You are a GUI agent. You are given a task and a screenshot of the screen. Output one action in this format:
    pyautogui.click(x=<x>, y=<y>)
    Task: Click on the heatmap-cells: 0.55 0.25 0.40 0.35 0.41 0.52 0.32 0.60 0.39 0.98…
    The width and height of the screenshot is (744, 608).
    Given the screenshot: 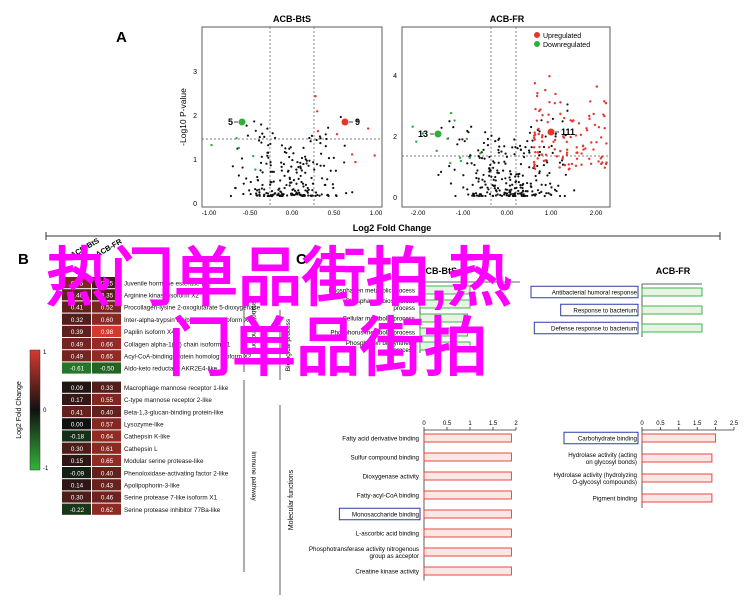 What is the action you would take?
    pyautogui.click(x=91, y=396)
    